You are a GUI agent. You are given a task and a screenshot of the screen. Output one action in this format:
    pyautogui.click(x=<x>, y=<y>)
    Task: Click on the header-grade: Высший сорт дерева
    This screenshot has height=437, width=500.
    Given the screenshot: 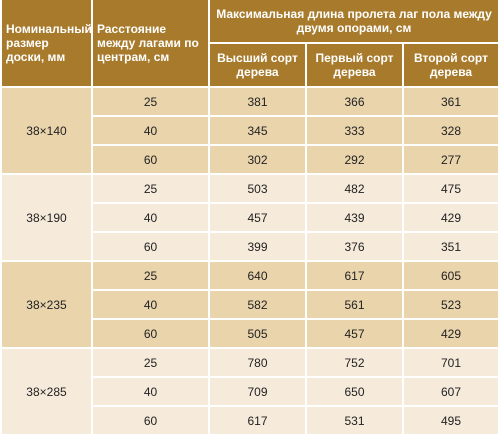 What is the action you would take?
    pyautogui.click(x=257, y=65)
    